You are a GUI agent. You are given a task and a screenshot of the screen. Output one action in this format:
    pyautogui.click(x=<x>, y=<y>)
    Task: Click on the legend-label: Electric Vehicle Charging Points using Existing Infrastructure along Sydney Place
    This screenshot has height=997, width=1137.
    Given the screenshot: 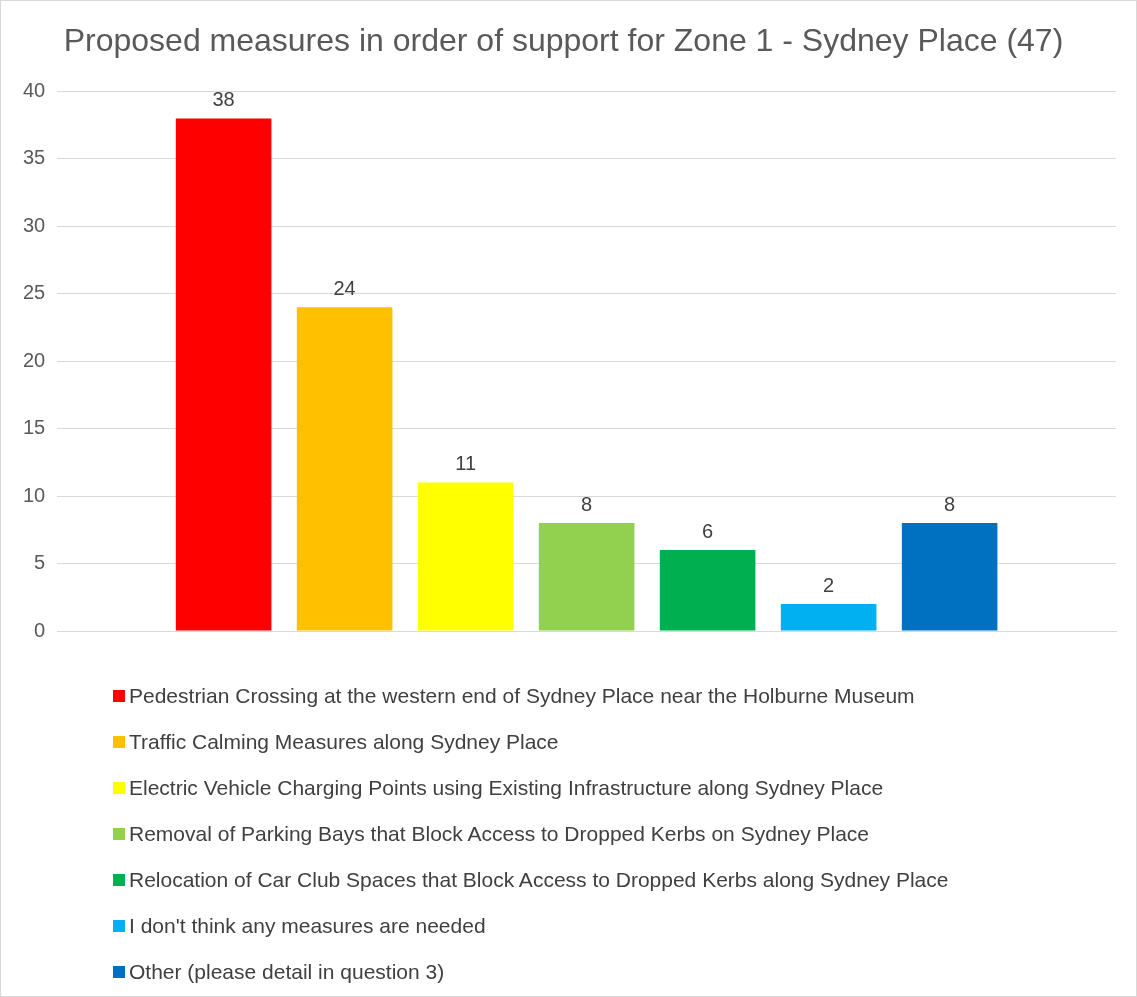 What is the action you would take?
    pyautogui.click(x=506, y=788)
    